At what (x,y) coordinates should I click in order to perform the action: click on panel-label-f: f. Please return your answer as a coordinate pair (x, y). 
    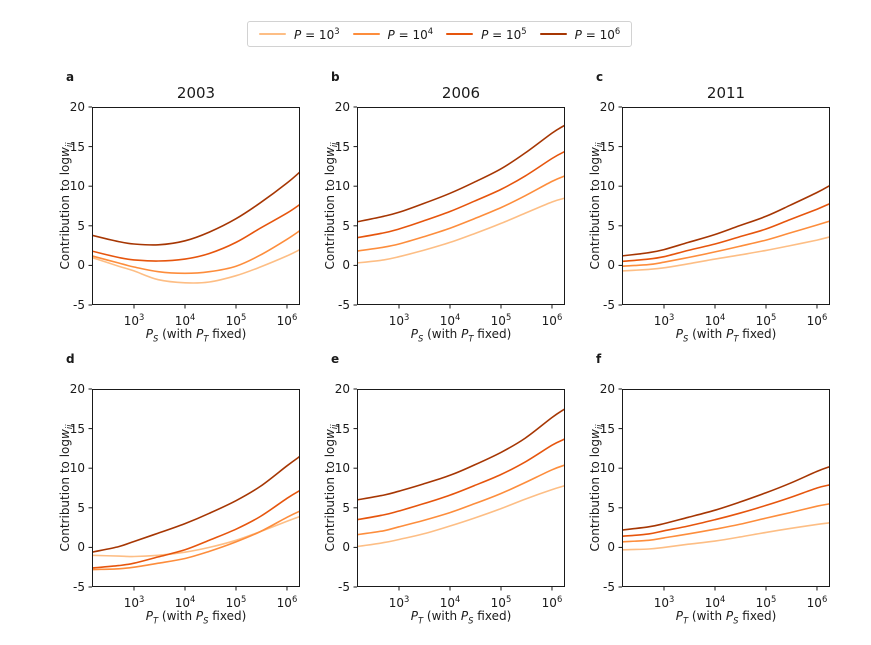
    Looking at the image, I should click on (599, 359).